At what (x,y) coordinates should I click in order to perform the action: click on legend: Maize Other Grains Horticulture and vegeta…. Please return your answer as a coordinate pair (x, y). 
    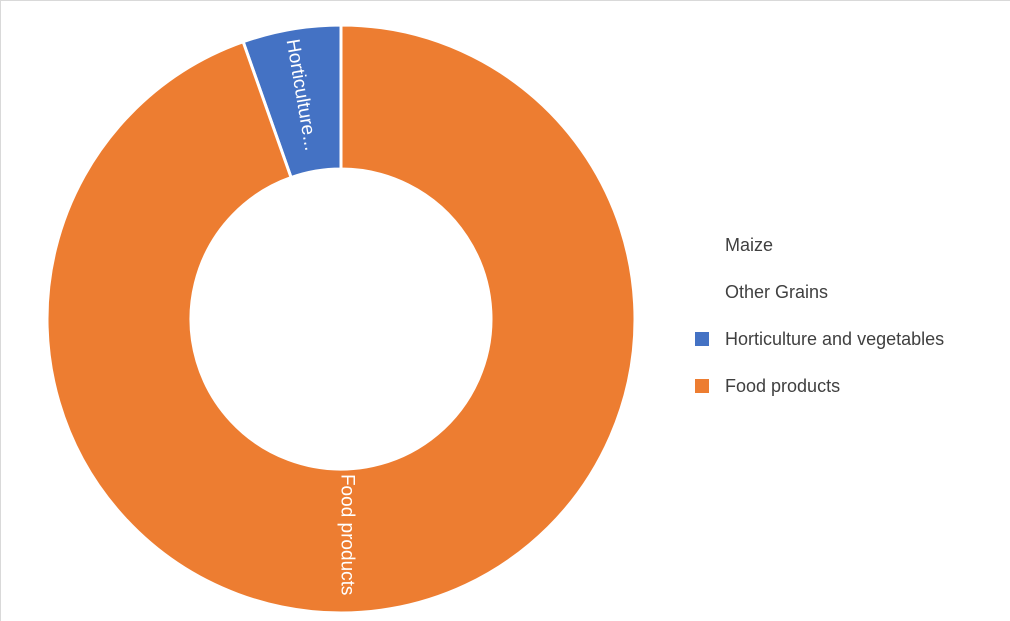
    Looking at the image, I should click on (850, 327).